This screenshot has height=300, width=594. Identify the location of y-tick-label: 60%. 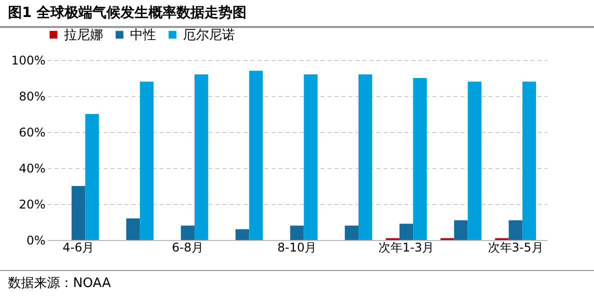
(32, 133).